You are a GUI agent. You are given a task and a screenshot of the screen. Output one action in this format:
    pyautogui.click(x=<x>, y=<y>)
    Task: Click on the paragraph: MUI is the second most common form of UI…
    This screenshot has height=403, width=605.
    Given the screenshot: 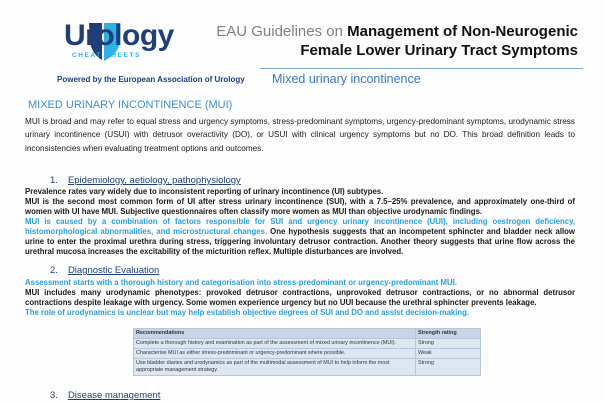 What is the action you would take?
    pyautogui.click(x=300, y=206)
    